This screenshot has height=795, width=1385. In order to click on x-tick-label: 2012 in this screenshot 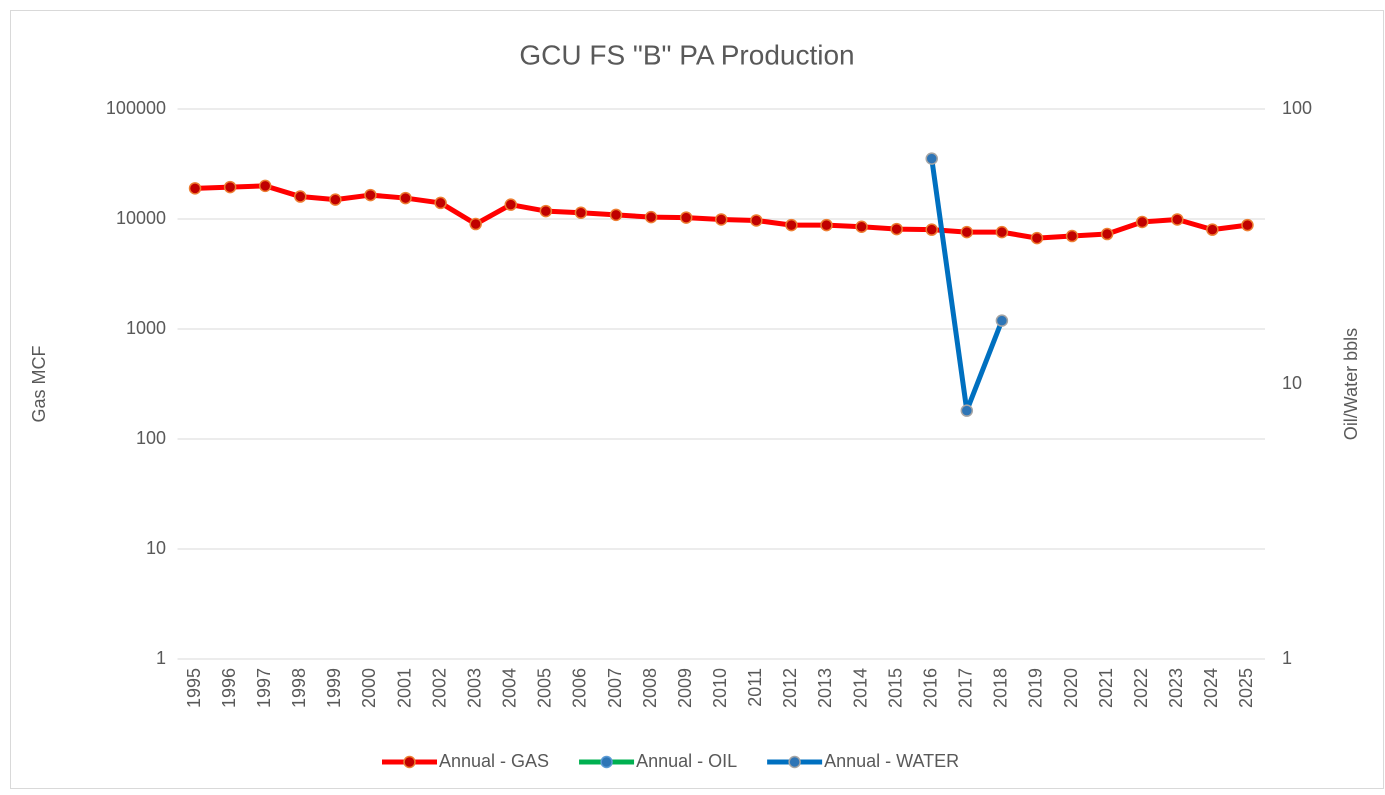, I will do `click(790, 688)`.